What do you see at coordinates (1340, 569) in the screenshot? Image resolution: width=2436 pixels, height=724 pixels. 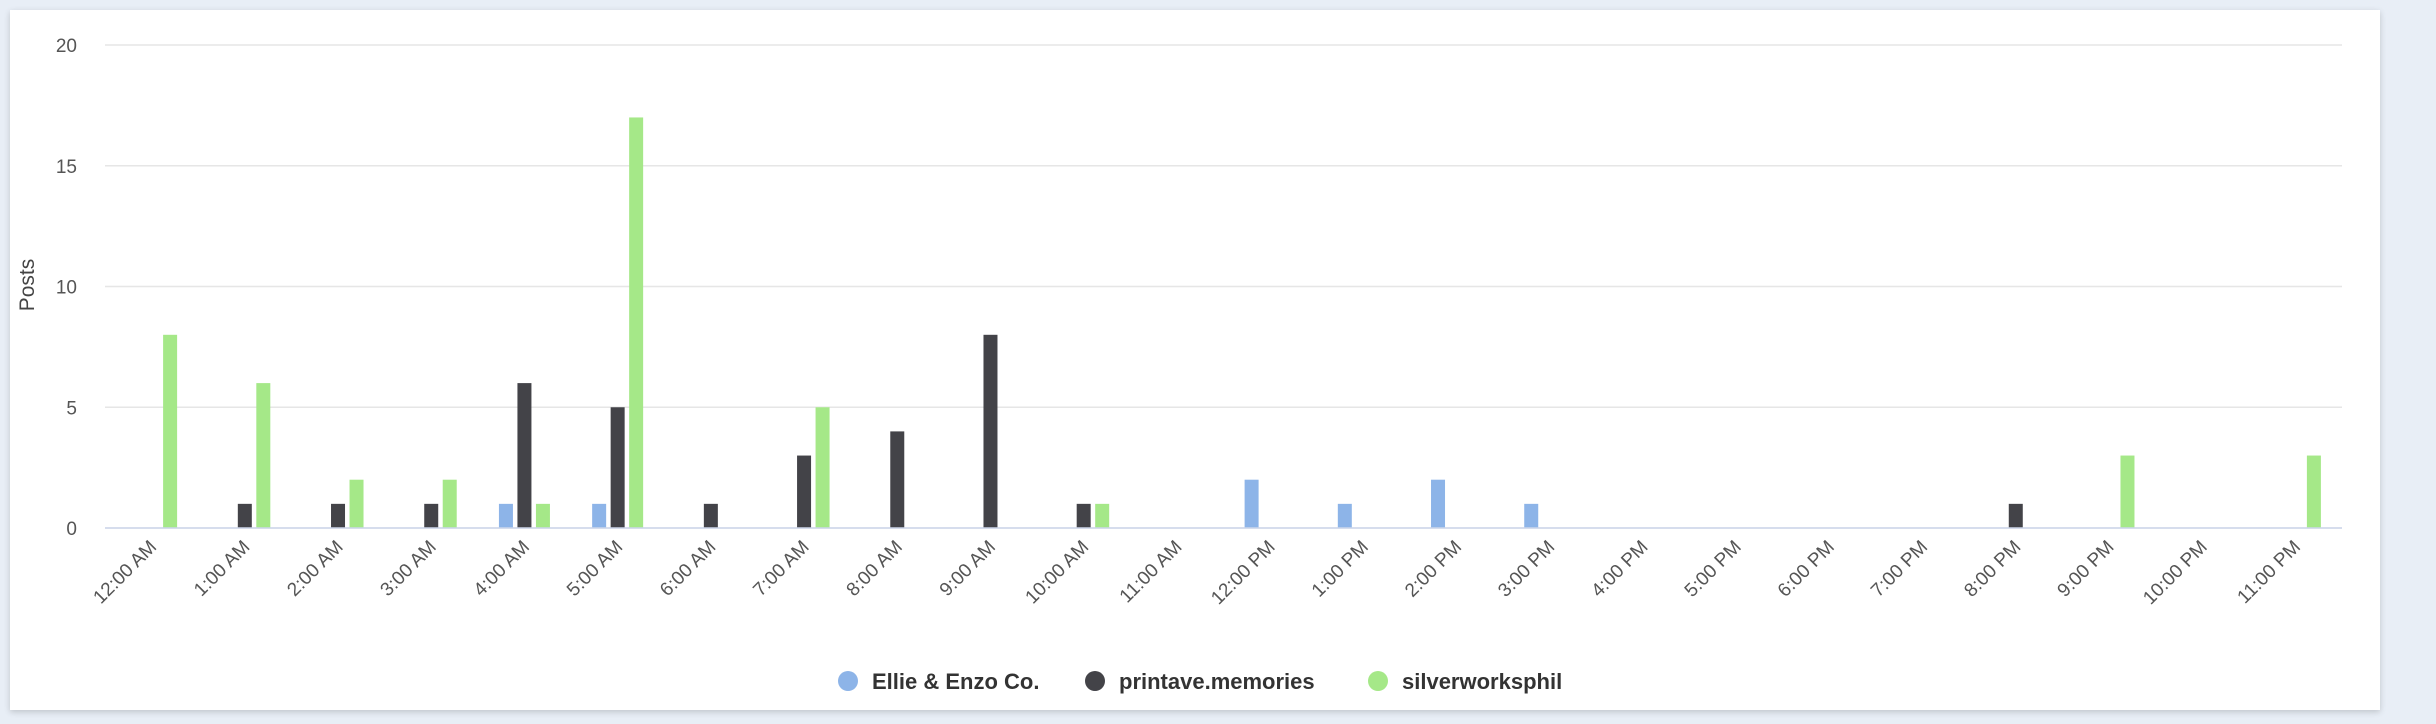 I see `x-tick-label: 1:00 PM` at bounding box center [1340, 569].